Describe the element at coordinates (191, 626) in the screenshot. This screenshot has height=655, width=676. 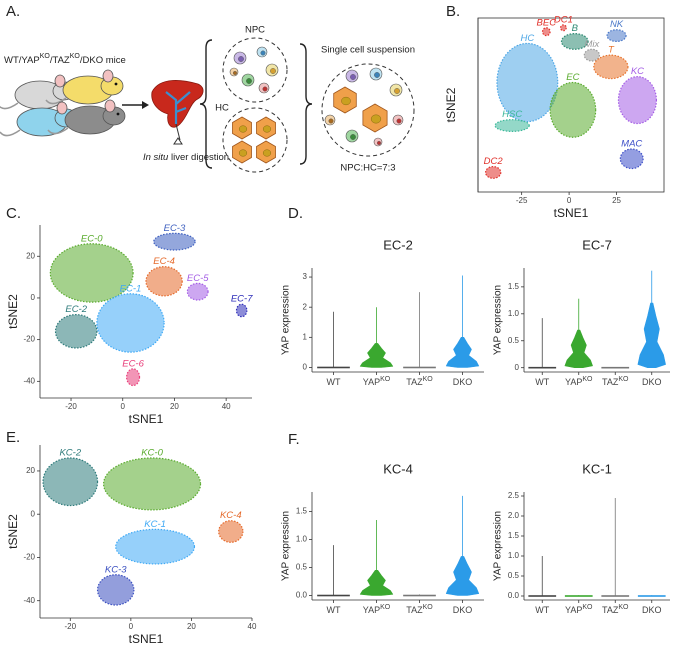
I see `x-tick-label: 20` at that location.